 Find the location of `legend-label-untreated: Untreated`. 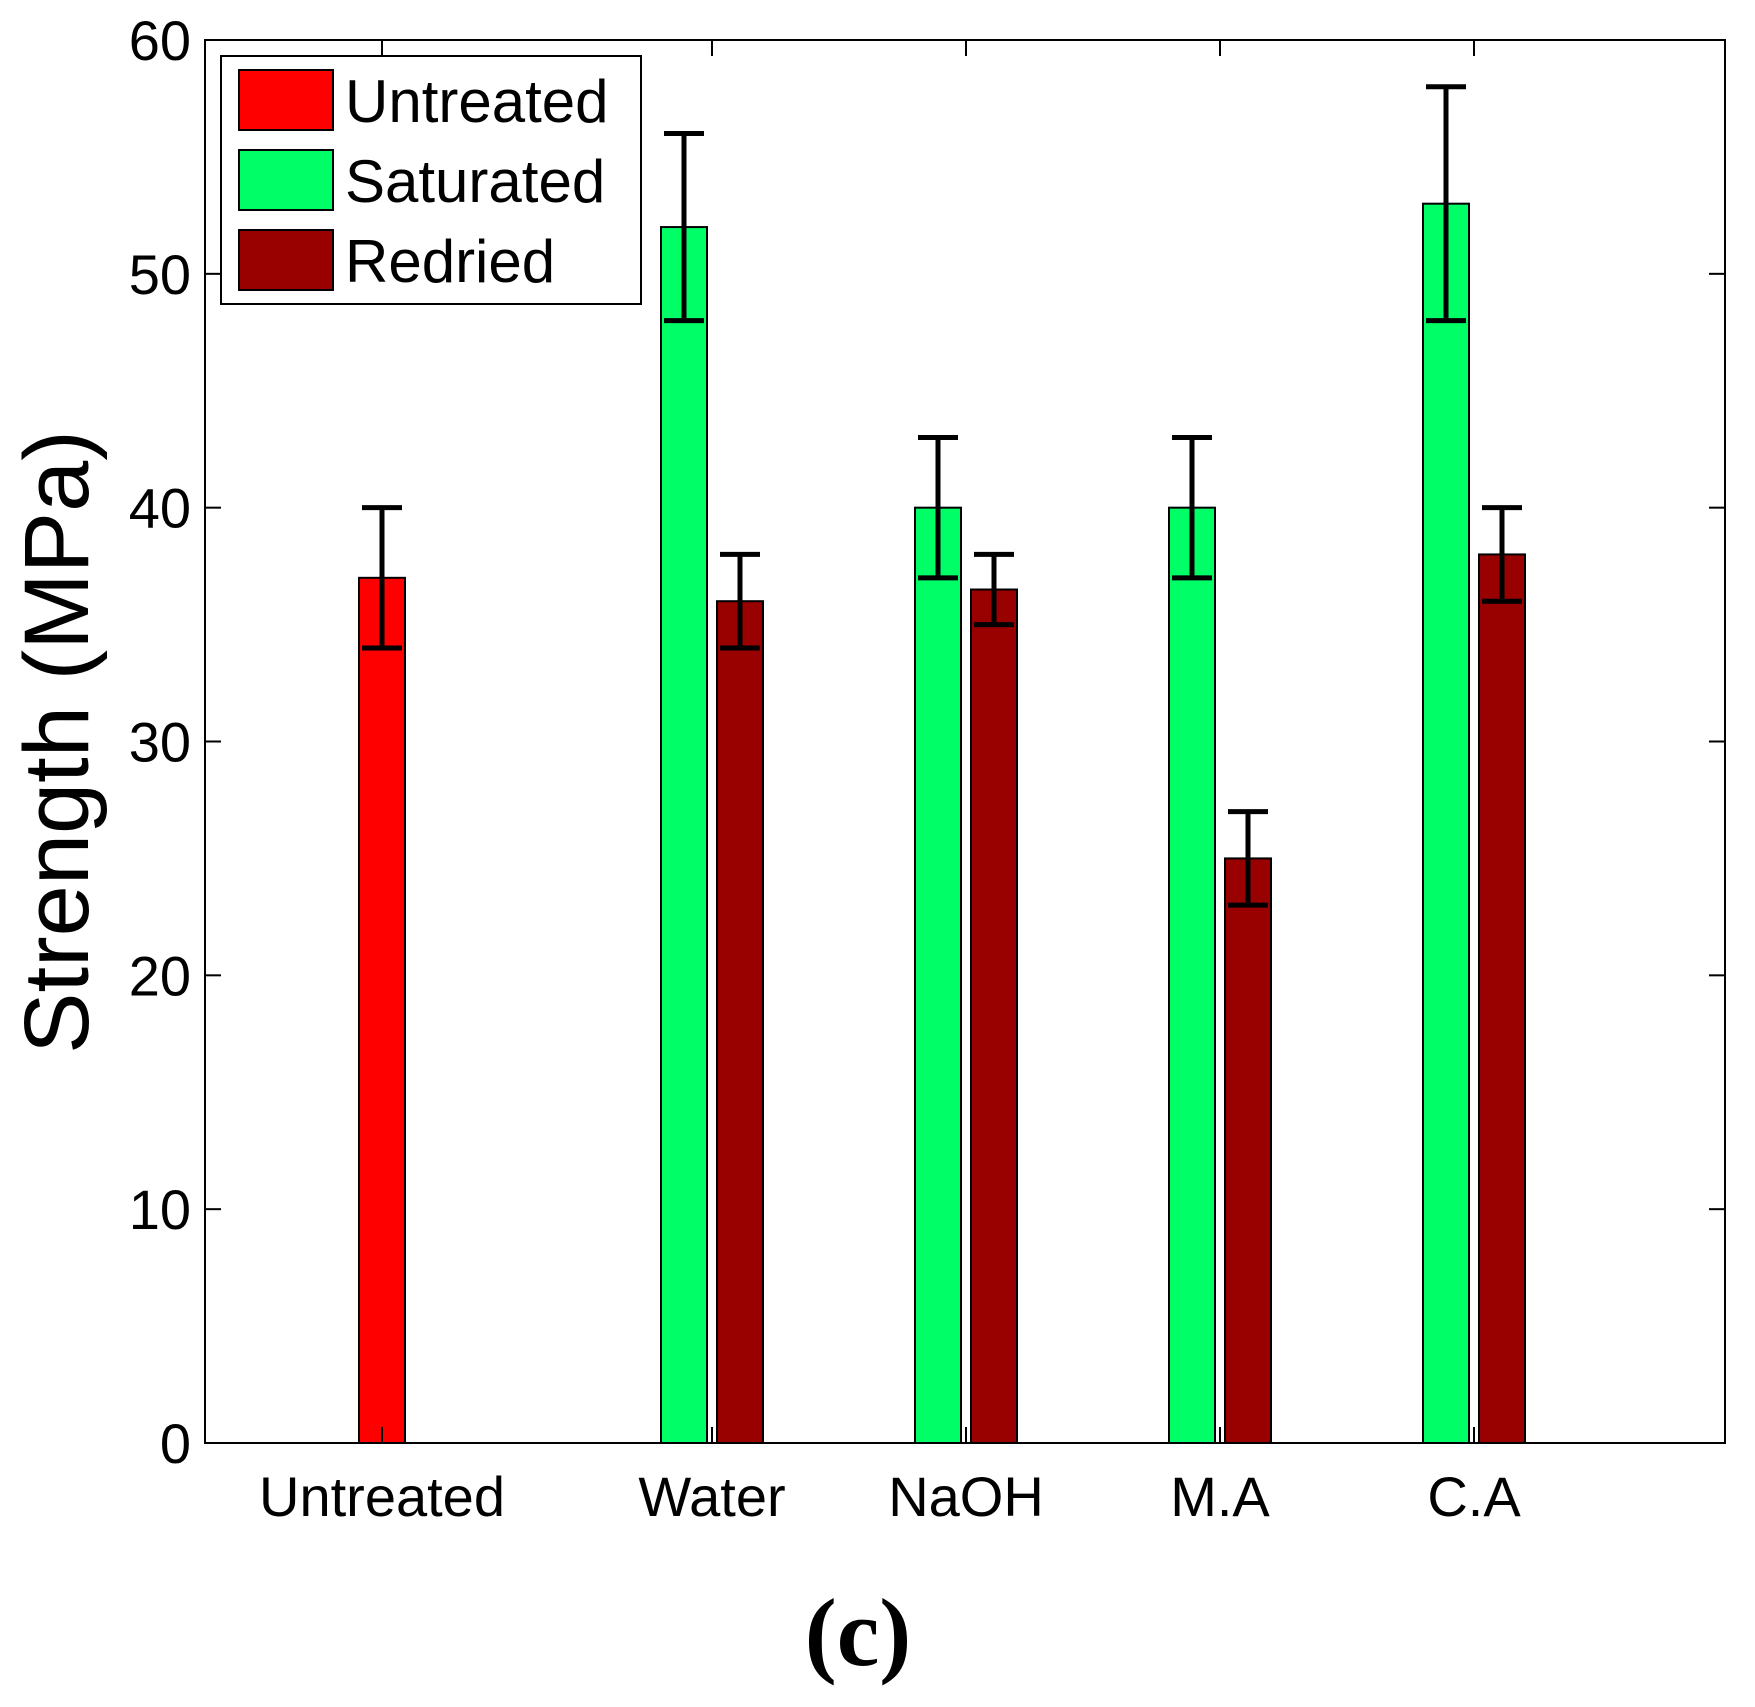

legend-label-untreated: Untreated is located at coordinates (477, 101).